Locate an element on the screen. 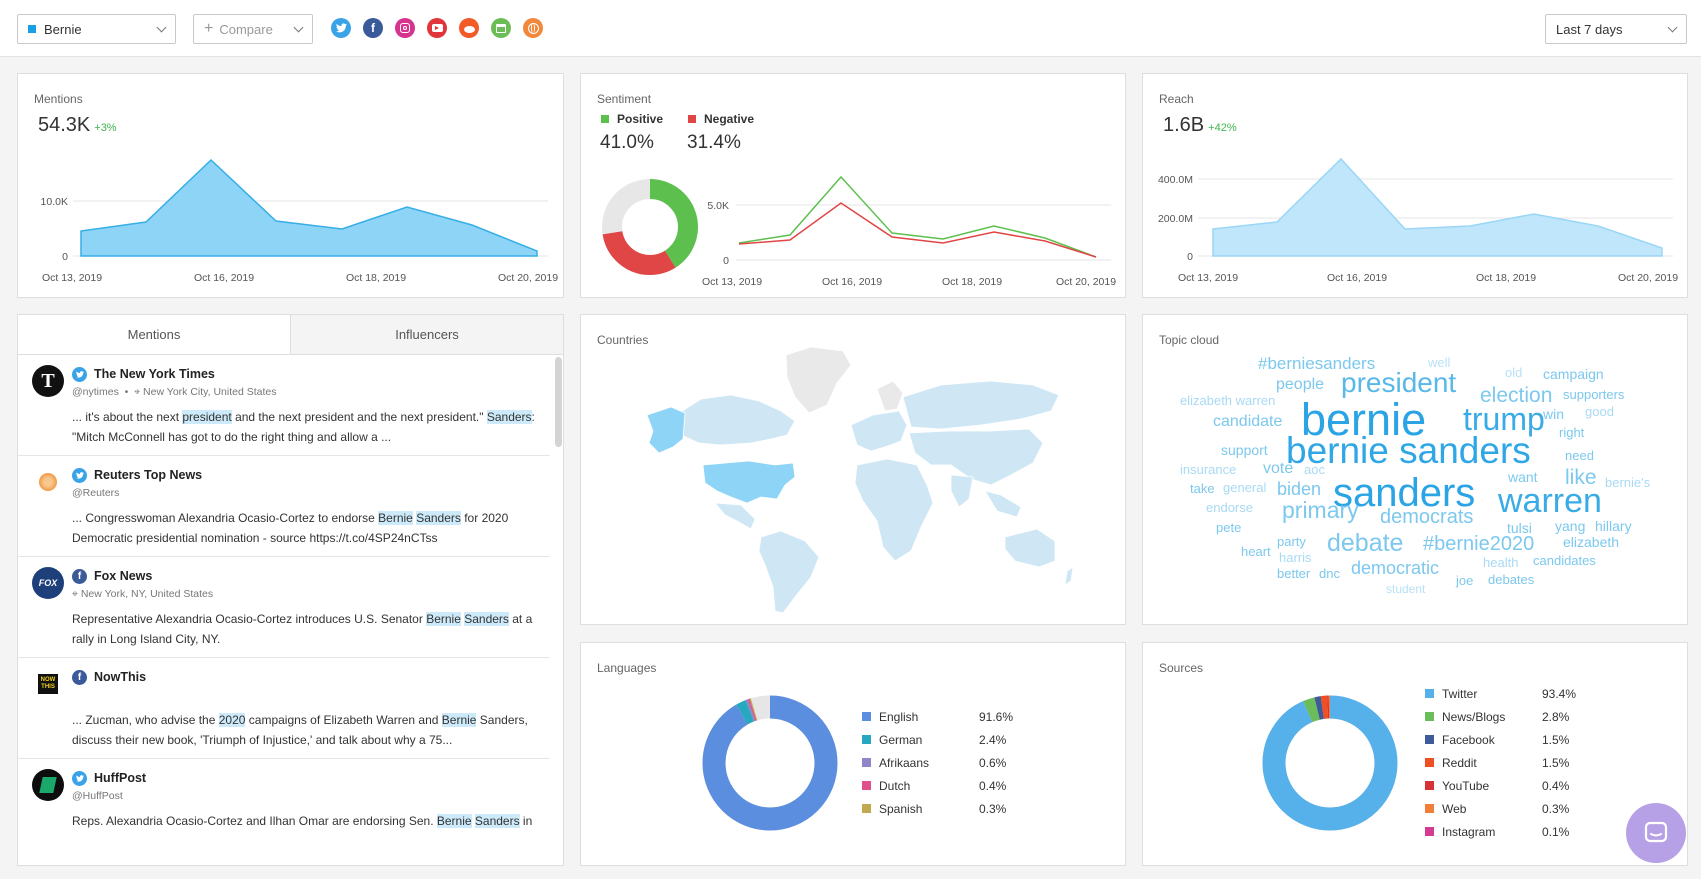 The image size is (1701, 879). topic-word: insurance is located at coordinates (1208, 469).